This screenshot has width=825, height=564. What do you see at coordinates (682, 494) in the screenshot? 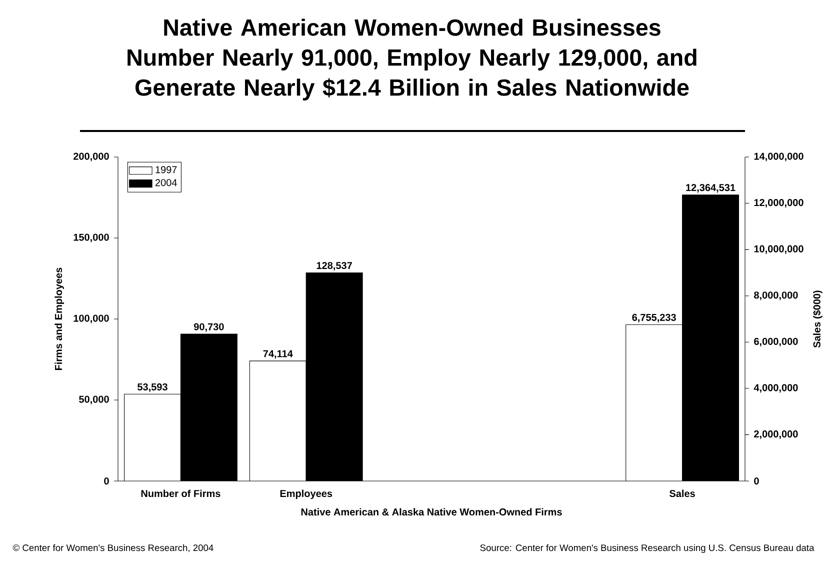
I see `x-tick-label: Sales` at bounding box center [682, 494].